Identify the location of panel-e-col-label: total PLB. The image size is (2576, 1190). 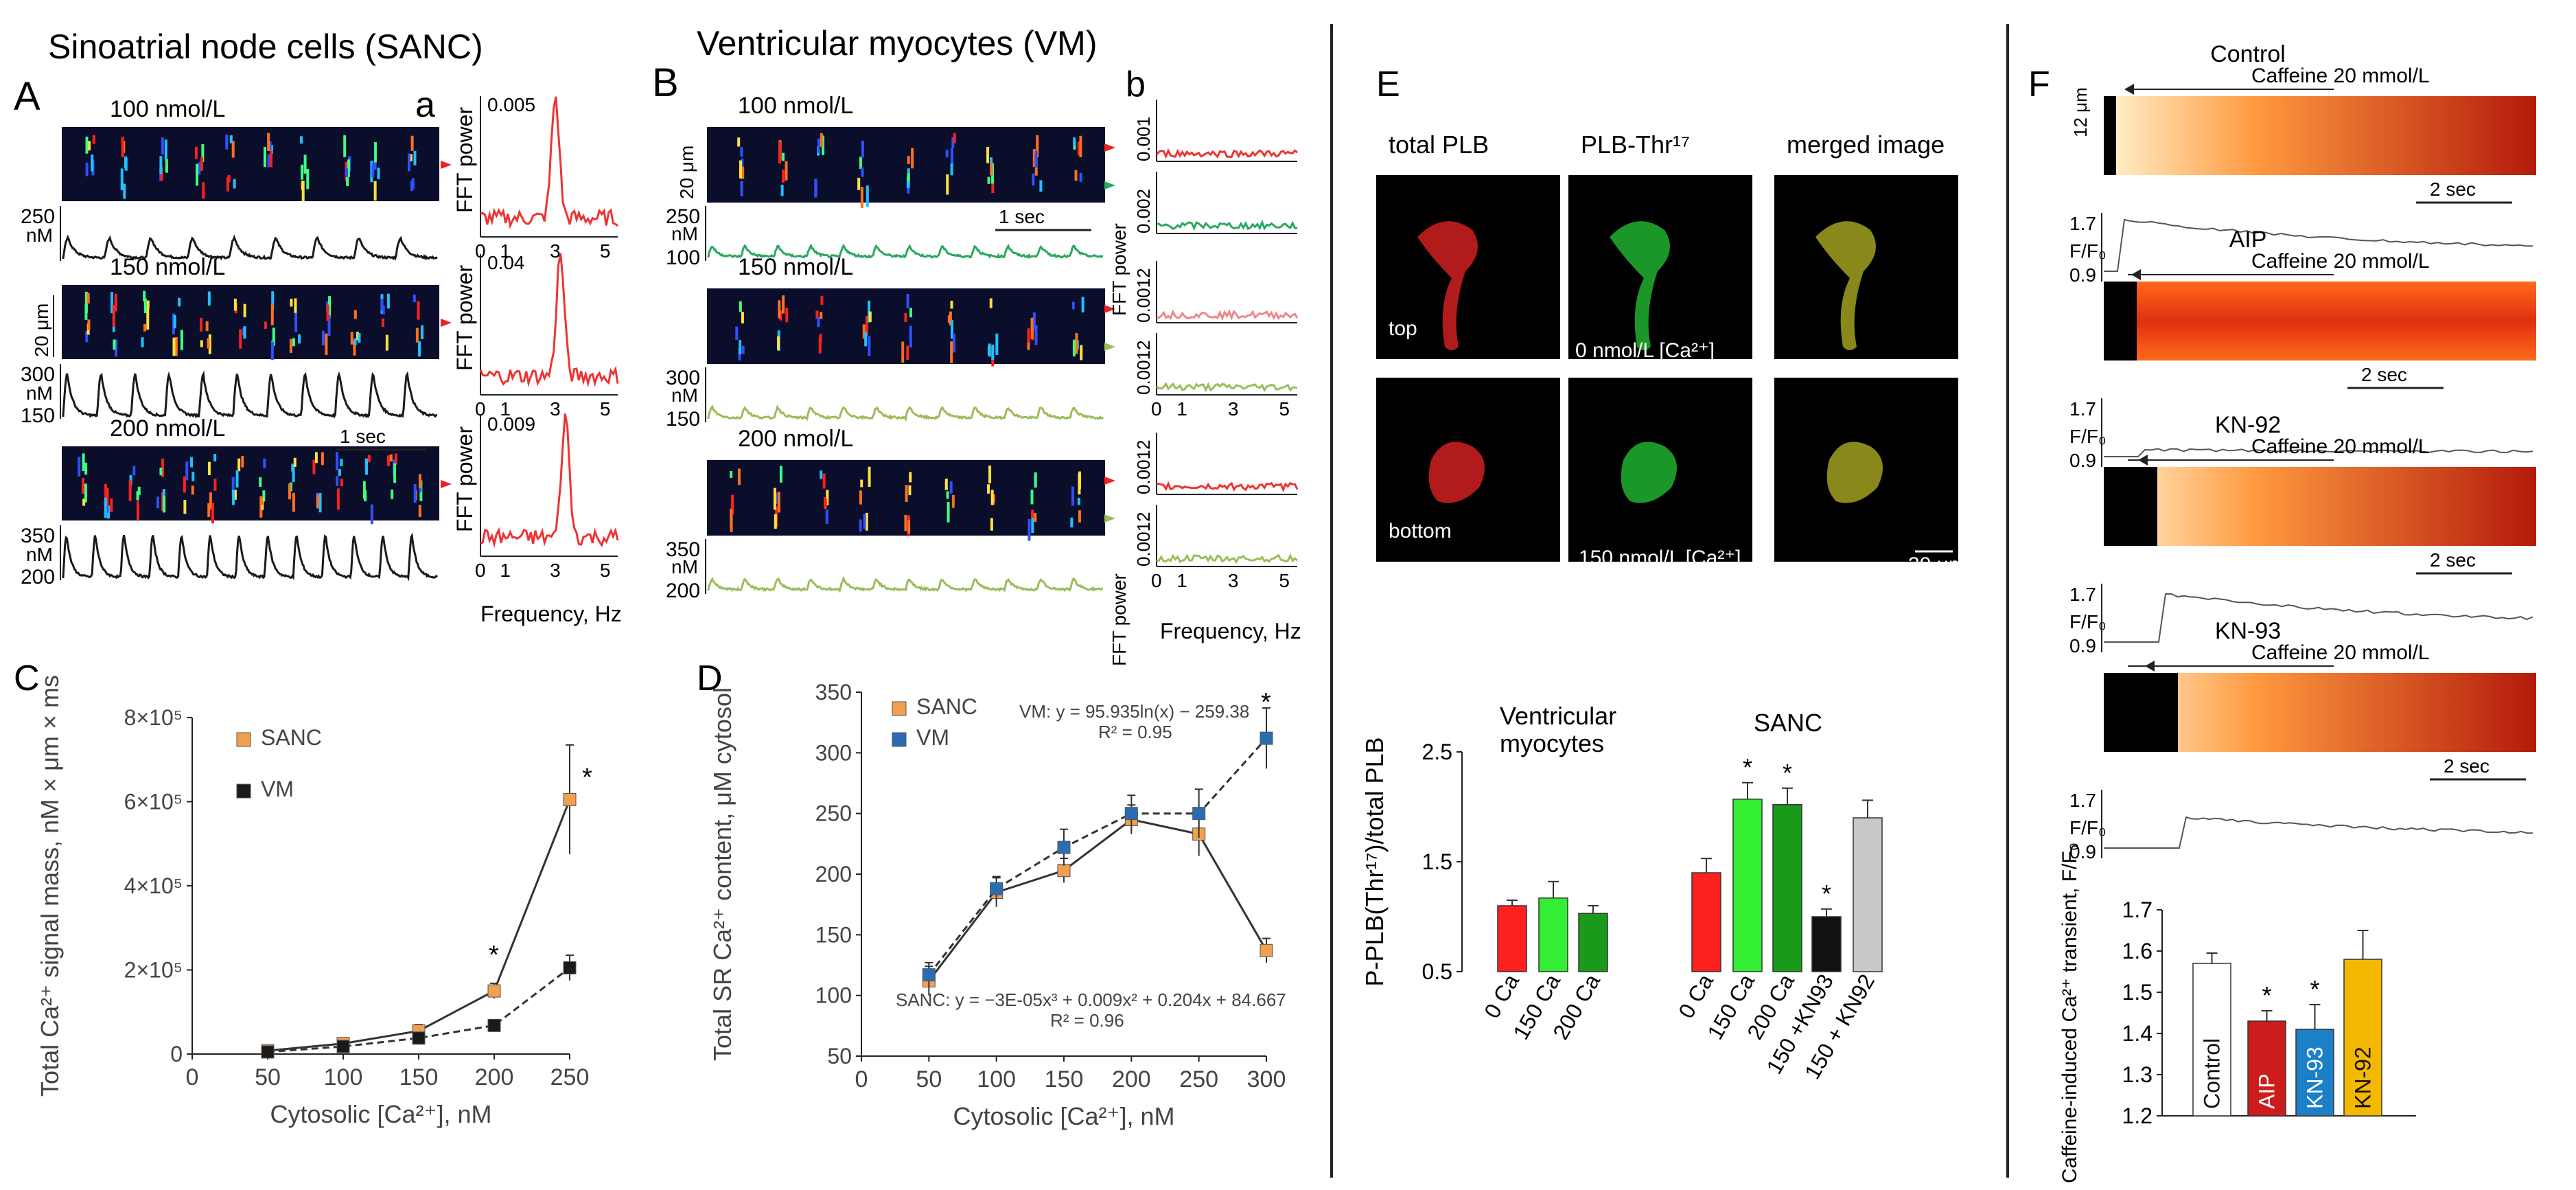
(1439, 144).